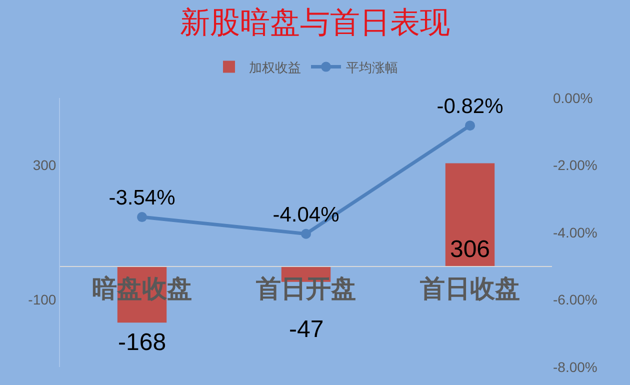 The width and height of the screenshot is (630, 385). Describe the element at coordinates (275, 67) in the screenshot. I see `legend-label: 加权收益` at that location.